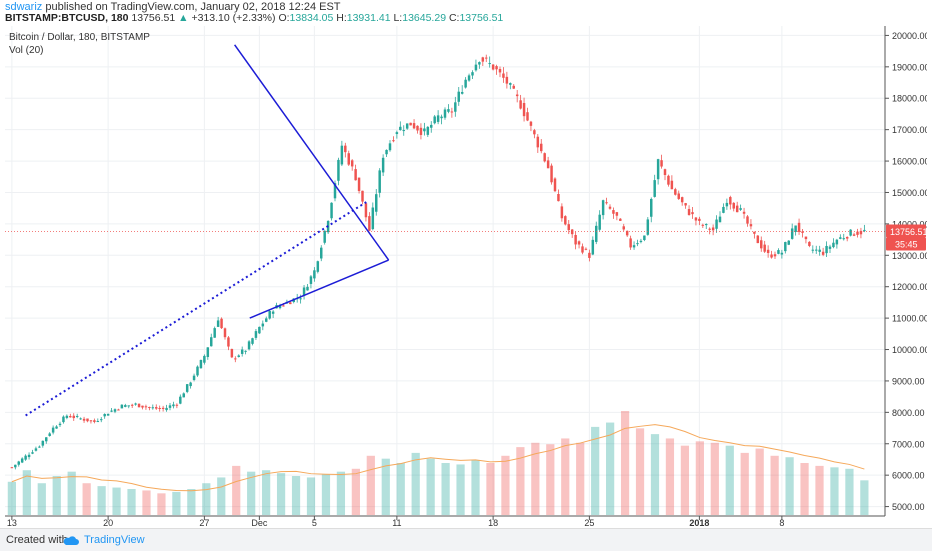  I want to click on time-axis: 13 20 27 Dec 5 11 18 25 2018 8, so click(396, 522).